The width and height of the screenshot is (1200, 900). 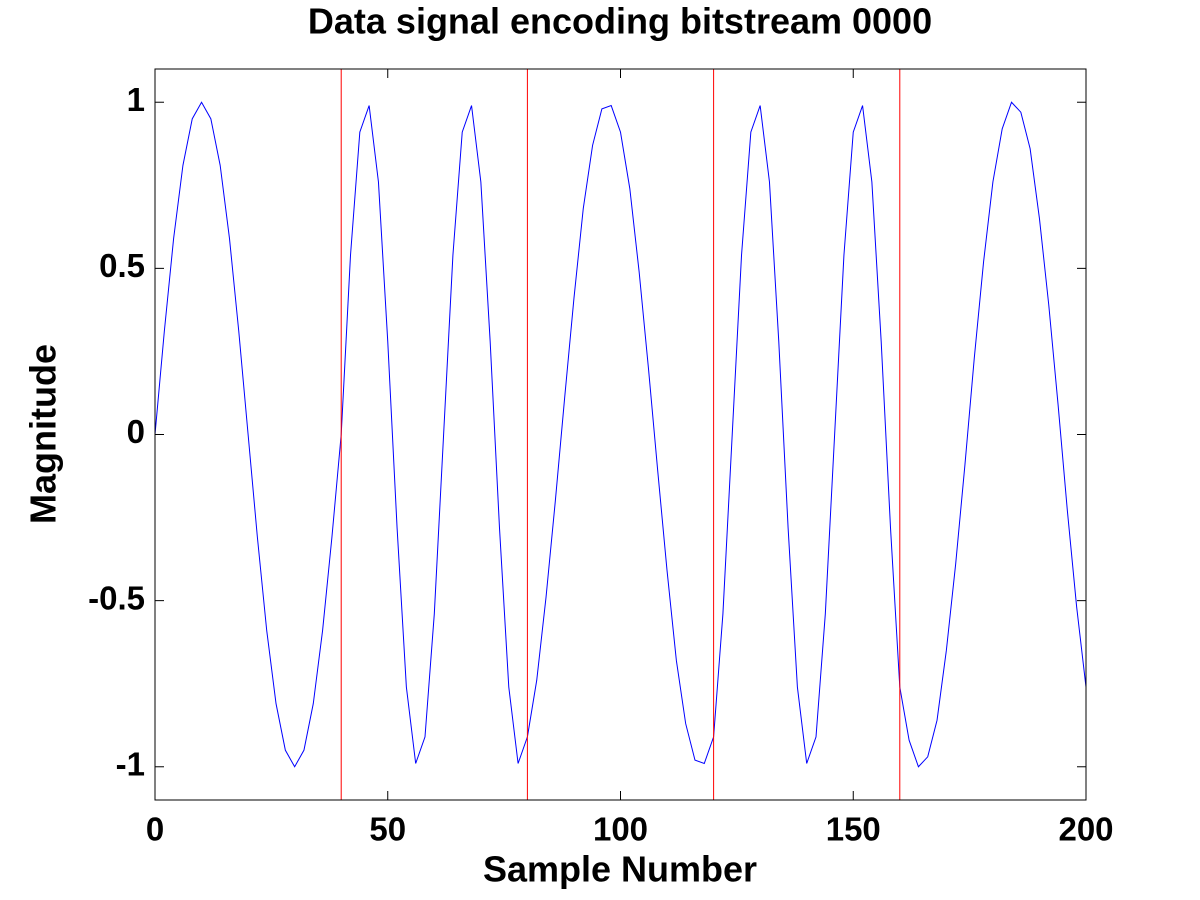 I want to click on x-tick-label: 50, so click(x=387, y=829).